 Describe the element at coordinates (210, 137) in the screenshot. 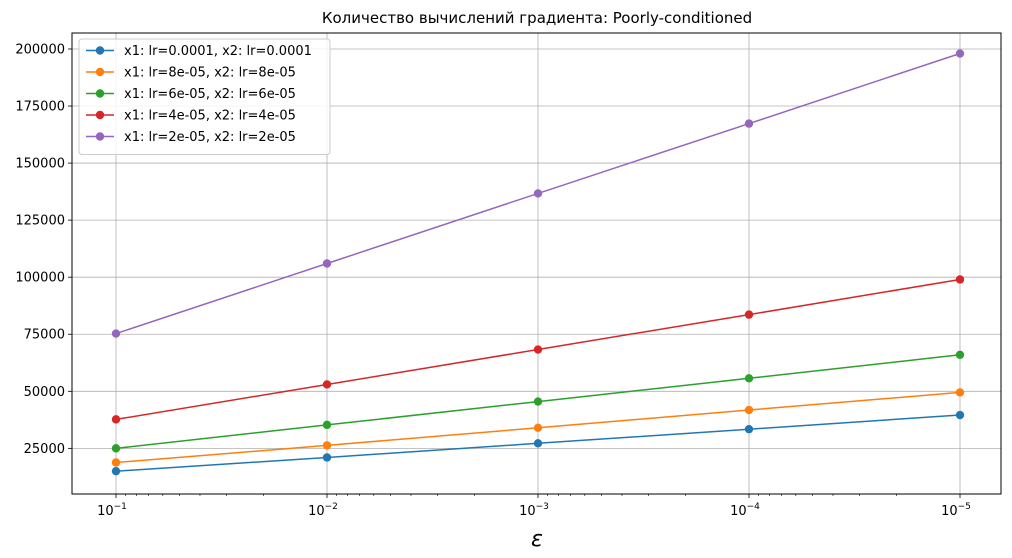

I see `legend-label: x1: lr=2e-05, x2: lr=2e-05` at that location.